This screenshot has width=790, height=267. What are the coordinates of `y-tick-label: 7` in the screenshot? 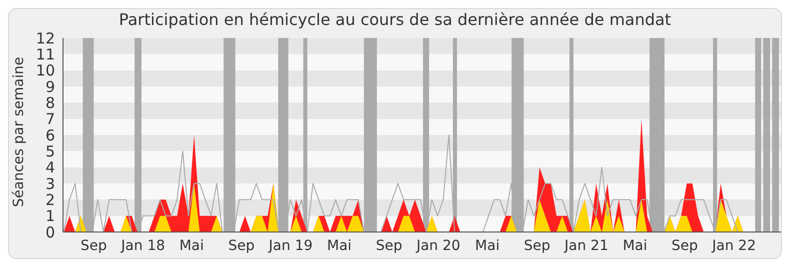 It's located at (50, 119).